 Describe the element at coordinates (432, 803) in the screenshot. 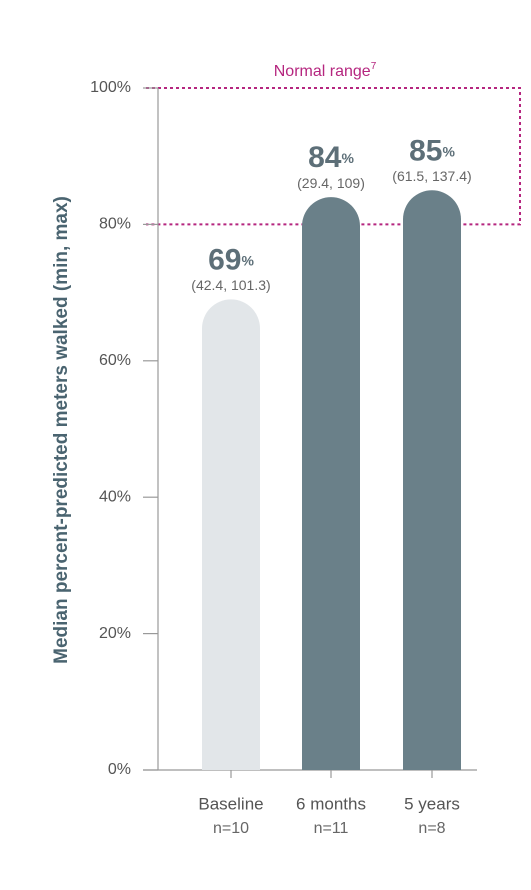

I see `x-tick-label: 5 years` at that location.